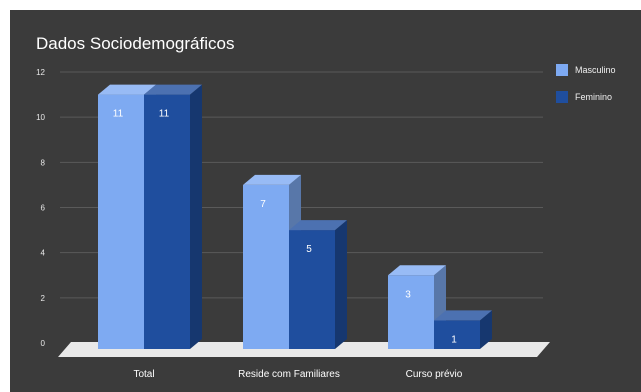 The image size is (641, 392). What do you see at coordinates (40, 208) in the screenshot?
I see `y-axis-ticks: 0 2 4 6 8 10 12` at bounding box center [40, 208].